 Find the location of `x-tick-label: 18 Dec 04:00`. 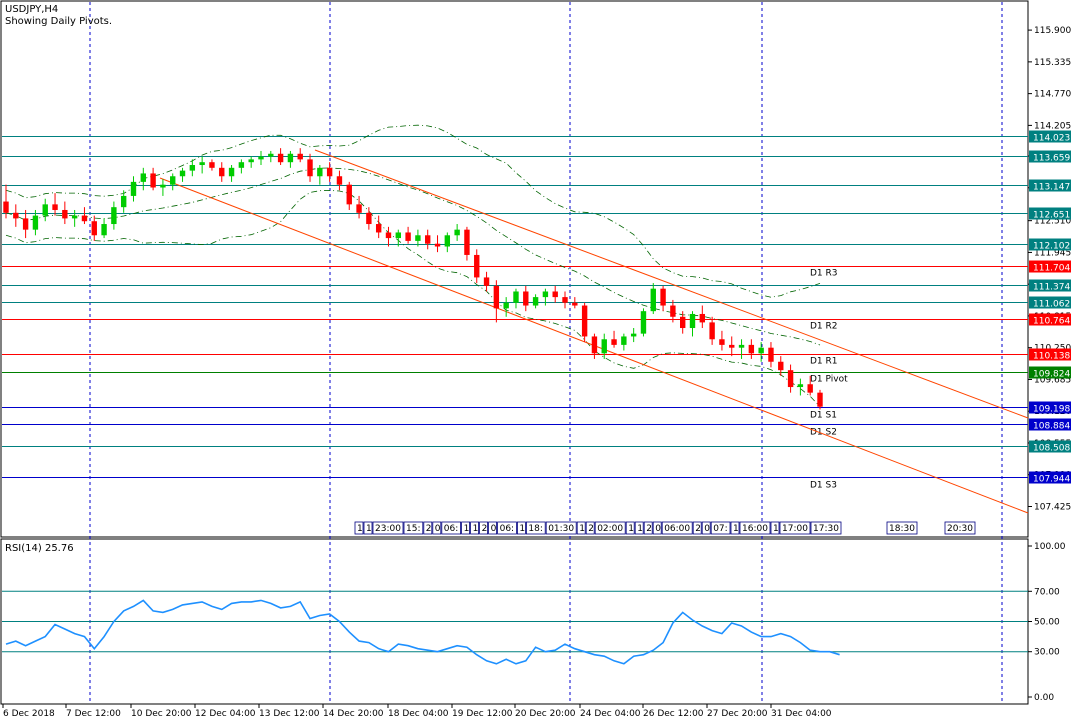

x-tick-label: 18 Dec 04:00 is located at coordinates (418, 714).